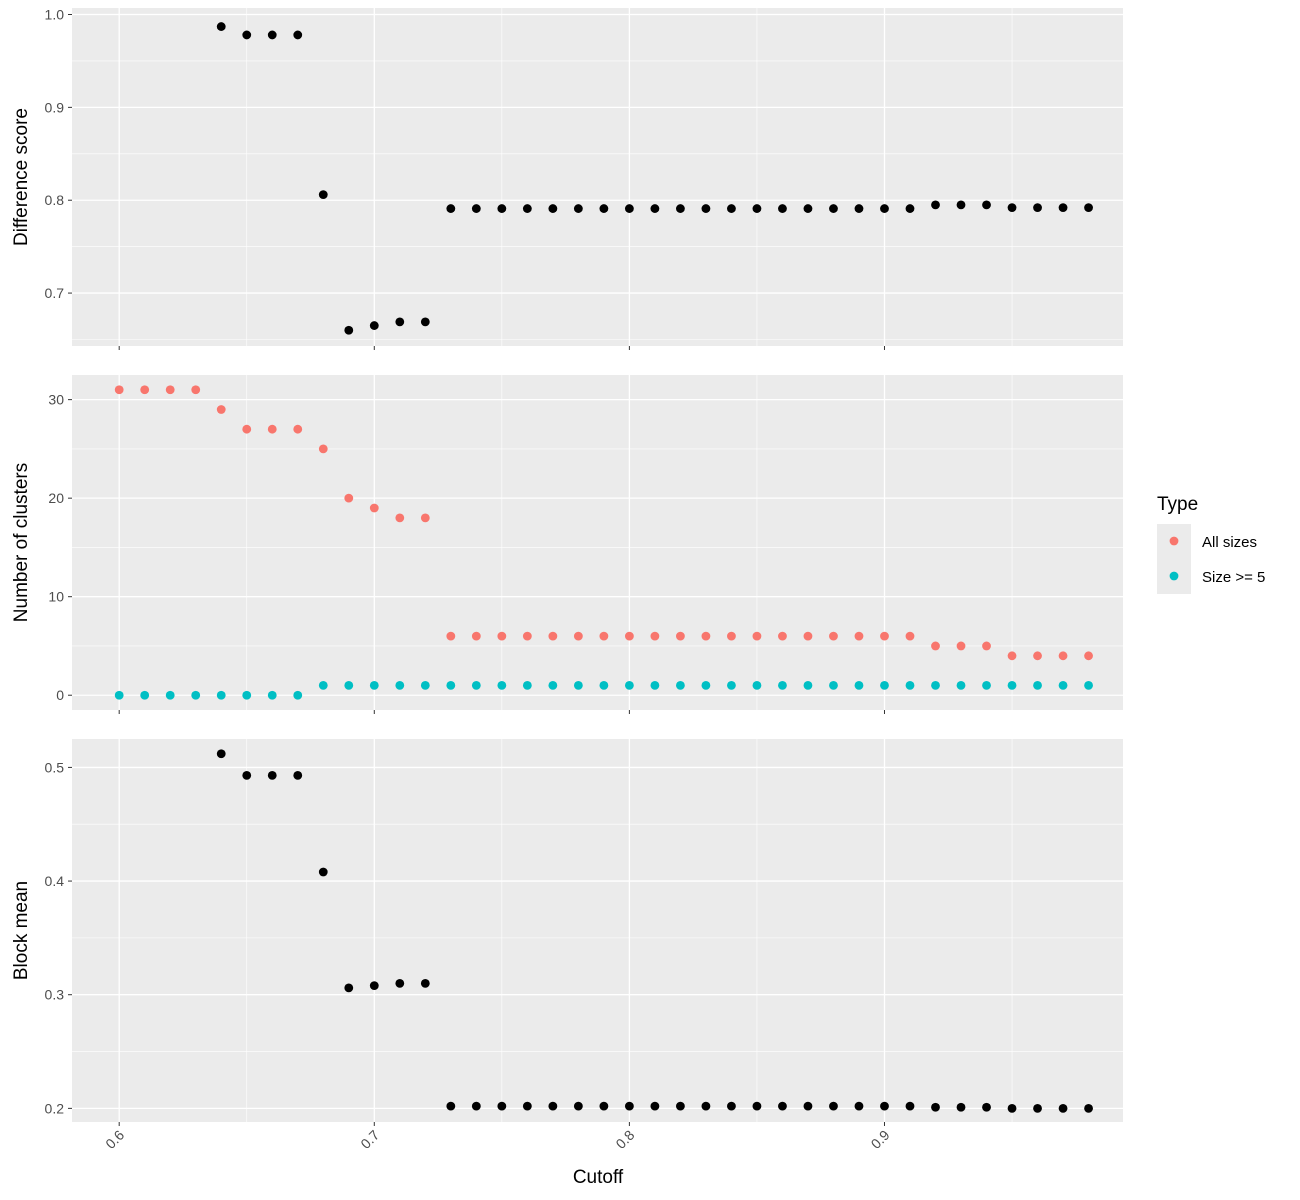 The image size is (1300, 1200). Describe the element at coordinates (369, 1139) in the screenshot. I see `x-tick-label: 0.7` at that location.